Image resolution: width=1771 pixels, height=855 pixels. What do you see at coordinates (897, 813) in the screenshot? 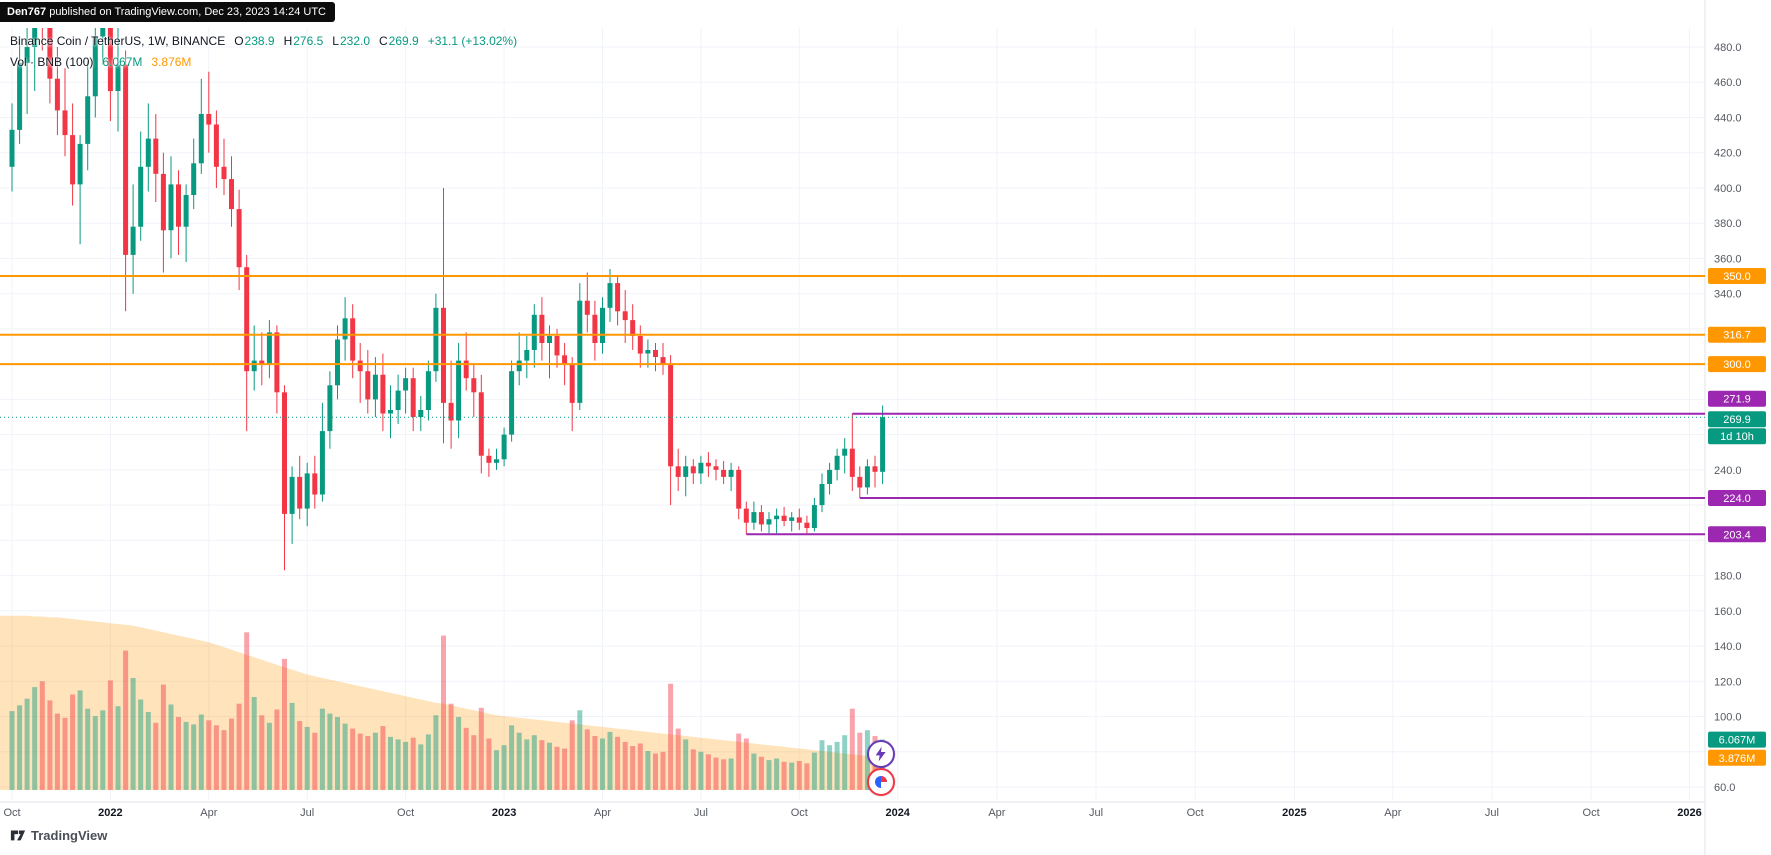
I see `svg-text: 2024` at bounding box center [897, 813].